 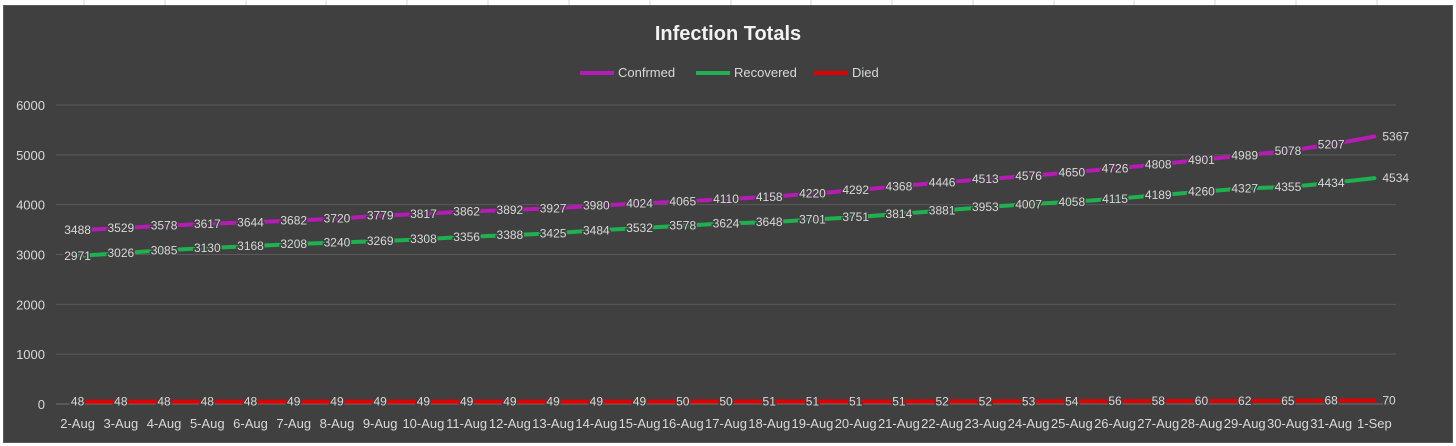 What do you see at coordinates (293, 221) in the screenshot?
I see `data-label: 3682` at bounding box center [293, 221].